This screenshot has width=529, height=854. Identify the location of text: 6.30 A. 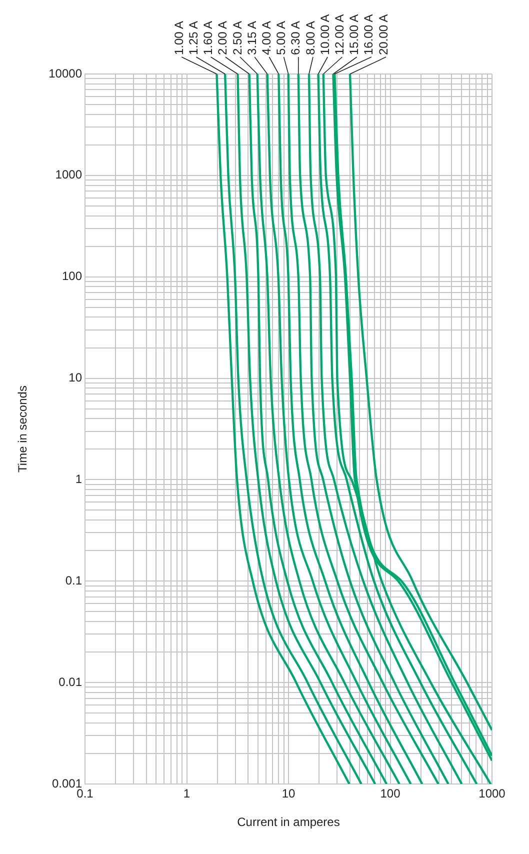
(295, 37).